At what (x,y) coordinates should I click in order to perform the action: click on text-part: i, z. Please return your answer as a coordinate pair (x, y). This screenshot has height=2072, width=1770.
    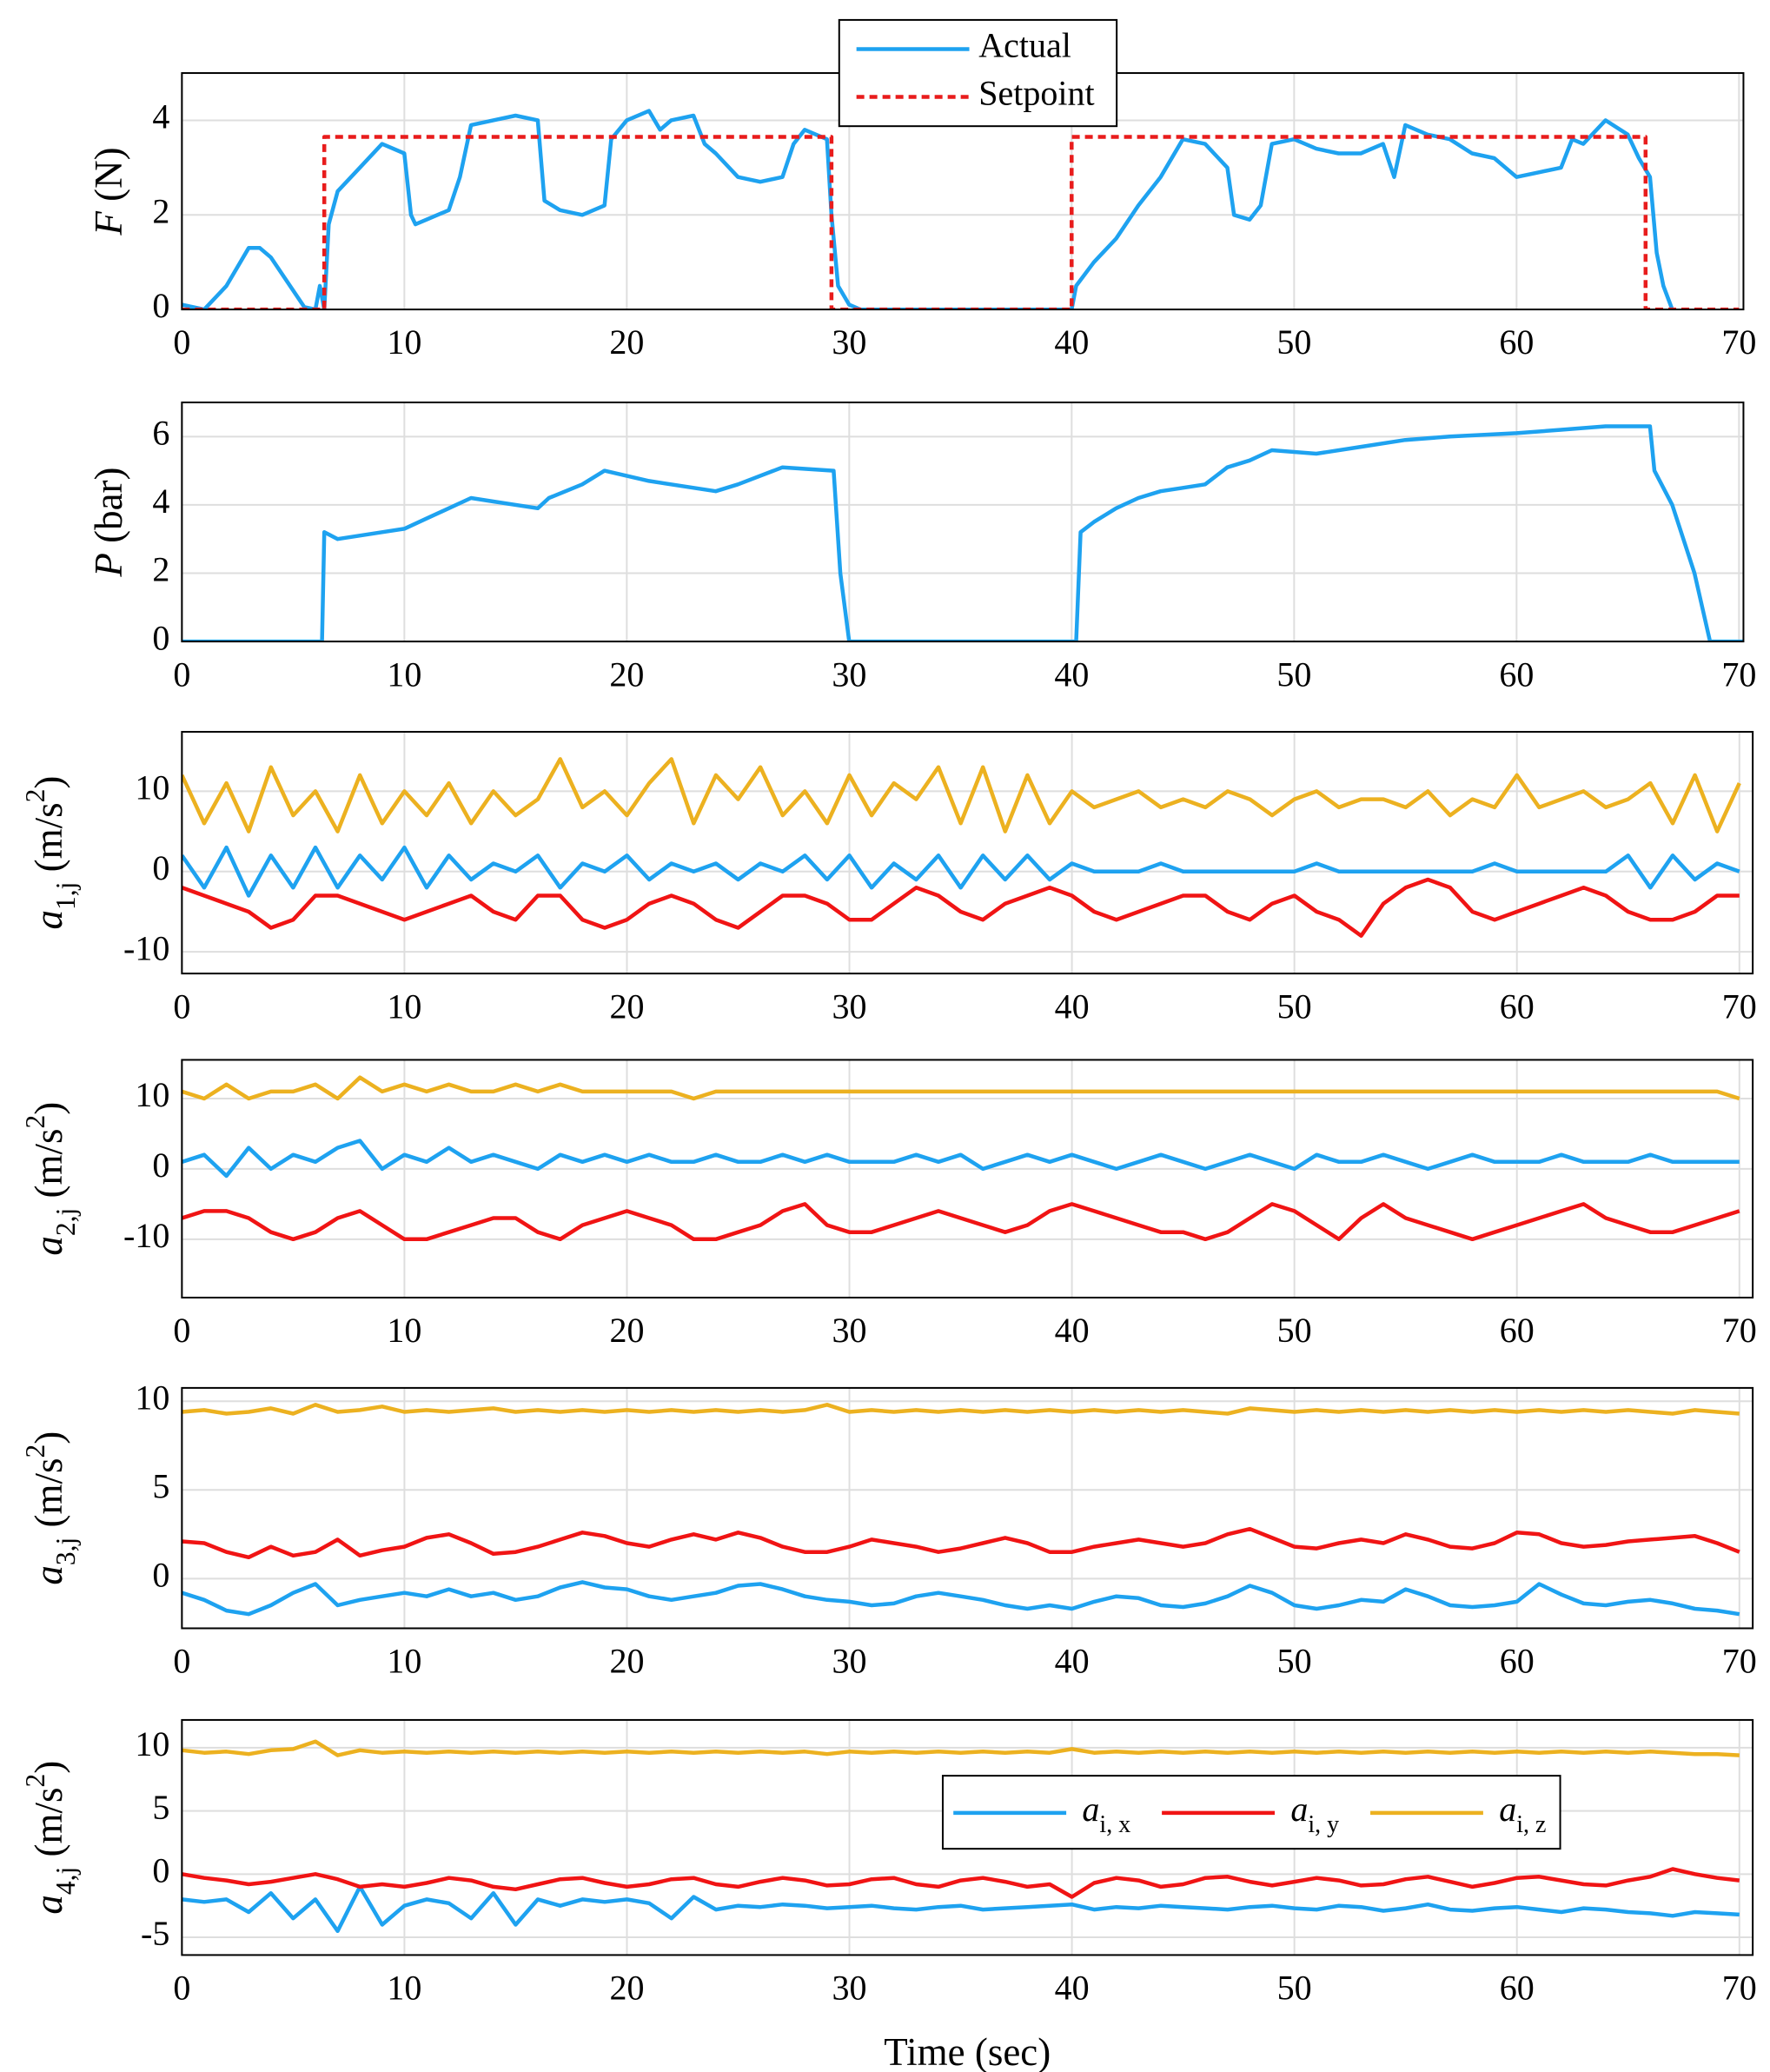
    Looking at the image, I should click on (1531, 1824).